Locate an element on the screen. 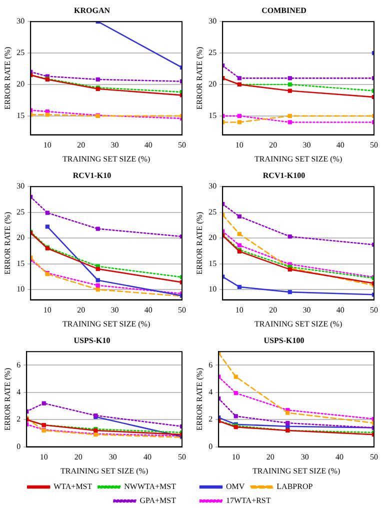 The height and width of the screenshot is (515, 384). chart-title: KROGAN is located at coordinates (92, 10).